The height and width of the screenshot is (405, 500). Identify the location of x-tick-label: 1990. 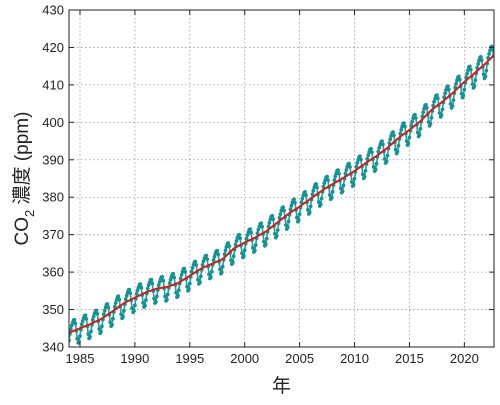
(134, 358).